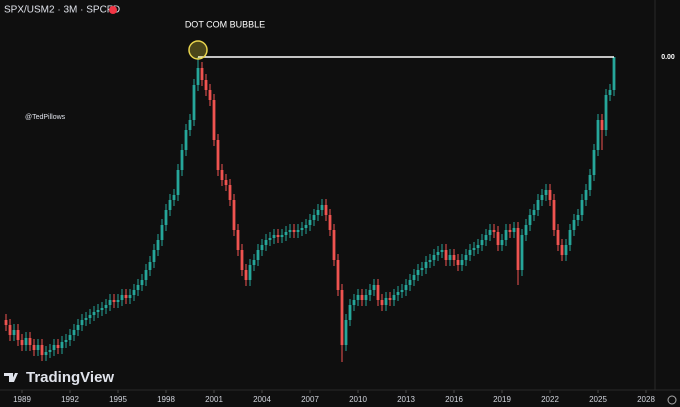  I want to click on x-tick-label: 2004, so click(262, 399).